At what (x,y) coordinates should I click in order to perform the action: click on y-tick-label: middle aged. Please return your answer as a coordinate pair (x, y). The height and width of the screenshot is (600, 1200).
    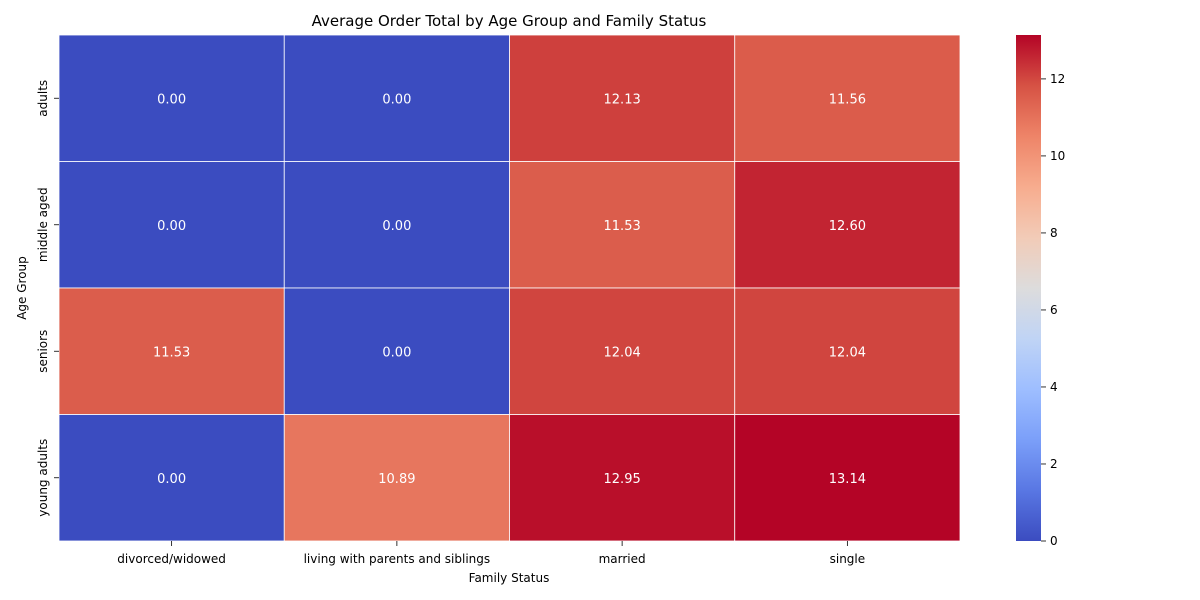
    Looking at the image, I should click on (43, 224).